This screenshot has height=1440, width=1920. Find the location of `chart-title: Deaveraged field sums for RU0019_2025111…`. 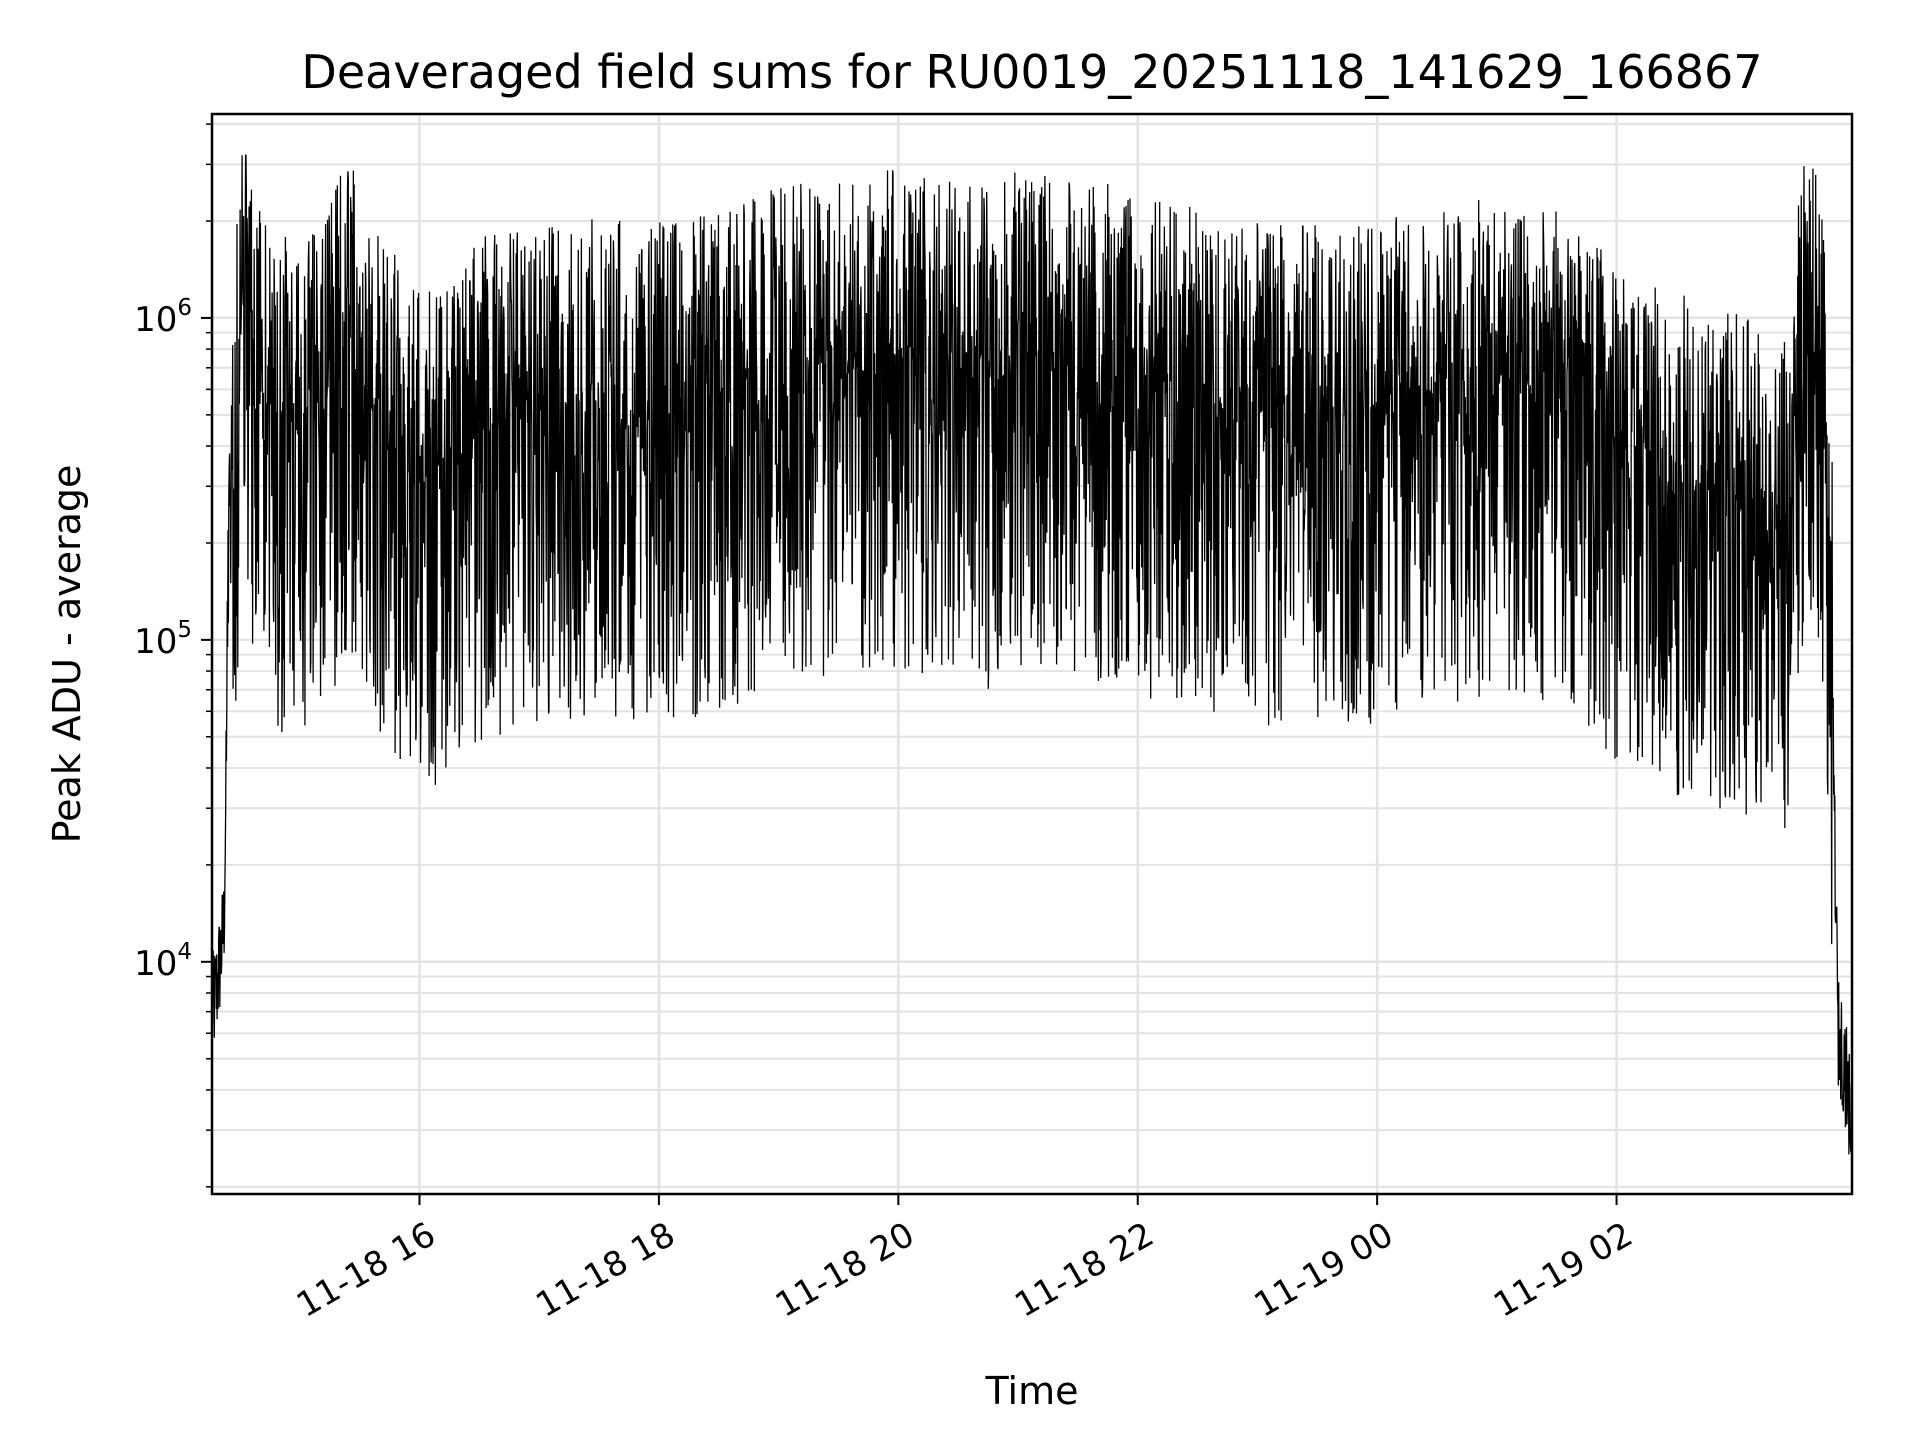

chart-title: Deaveraged field sums for RU0019_2025111… is located at coordinates (1031, 72).